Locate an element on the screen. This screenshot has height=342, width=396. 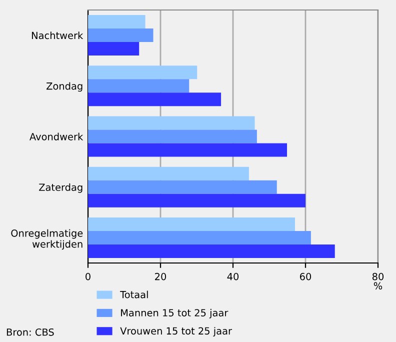
x-tick-label: 0 is located at coordinates (88, 276).